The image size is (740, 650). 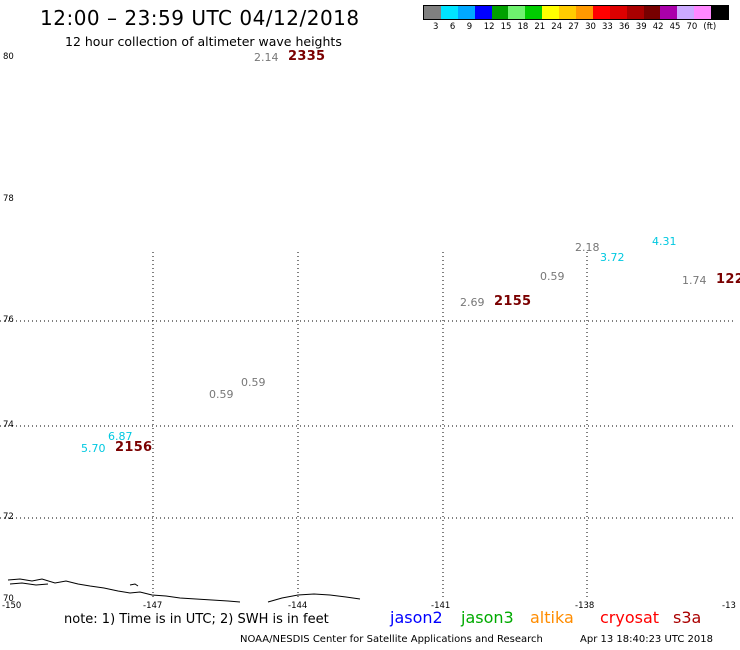 What do you see at coordinates (436, 27) in the screenshot?
I see `color-scale-label: 3` at bounding box center [436, 27].